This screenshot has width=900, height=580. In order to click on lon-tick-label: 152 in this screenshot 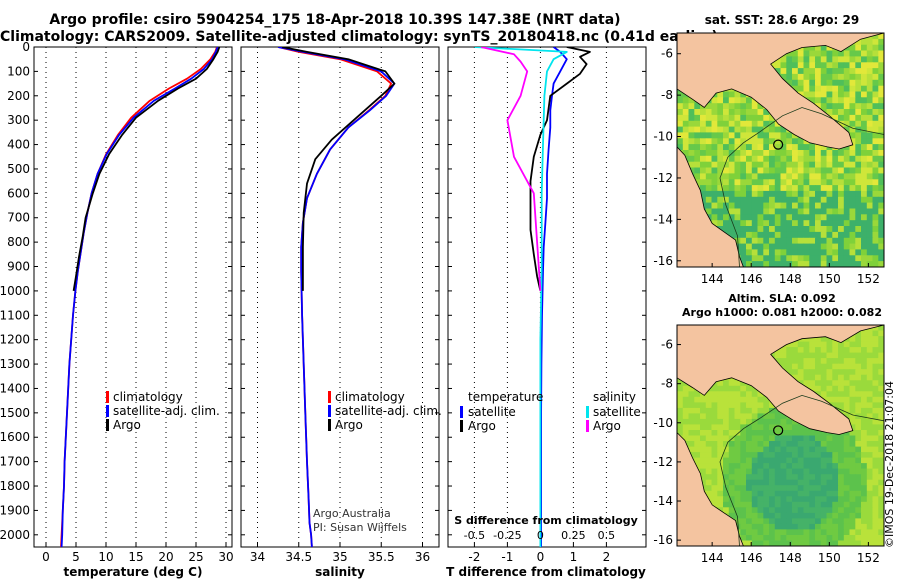, I will do `click(868, 279)`.